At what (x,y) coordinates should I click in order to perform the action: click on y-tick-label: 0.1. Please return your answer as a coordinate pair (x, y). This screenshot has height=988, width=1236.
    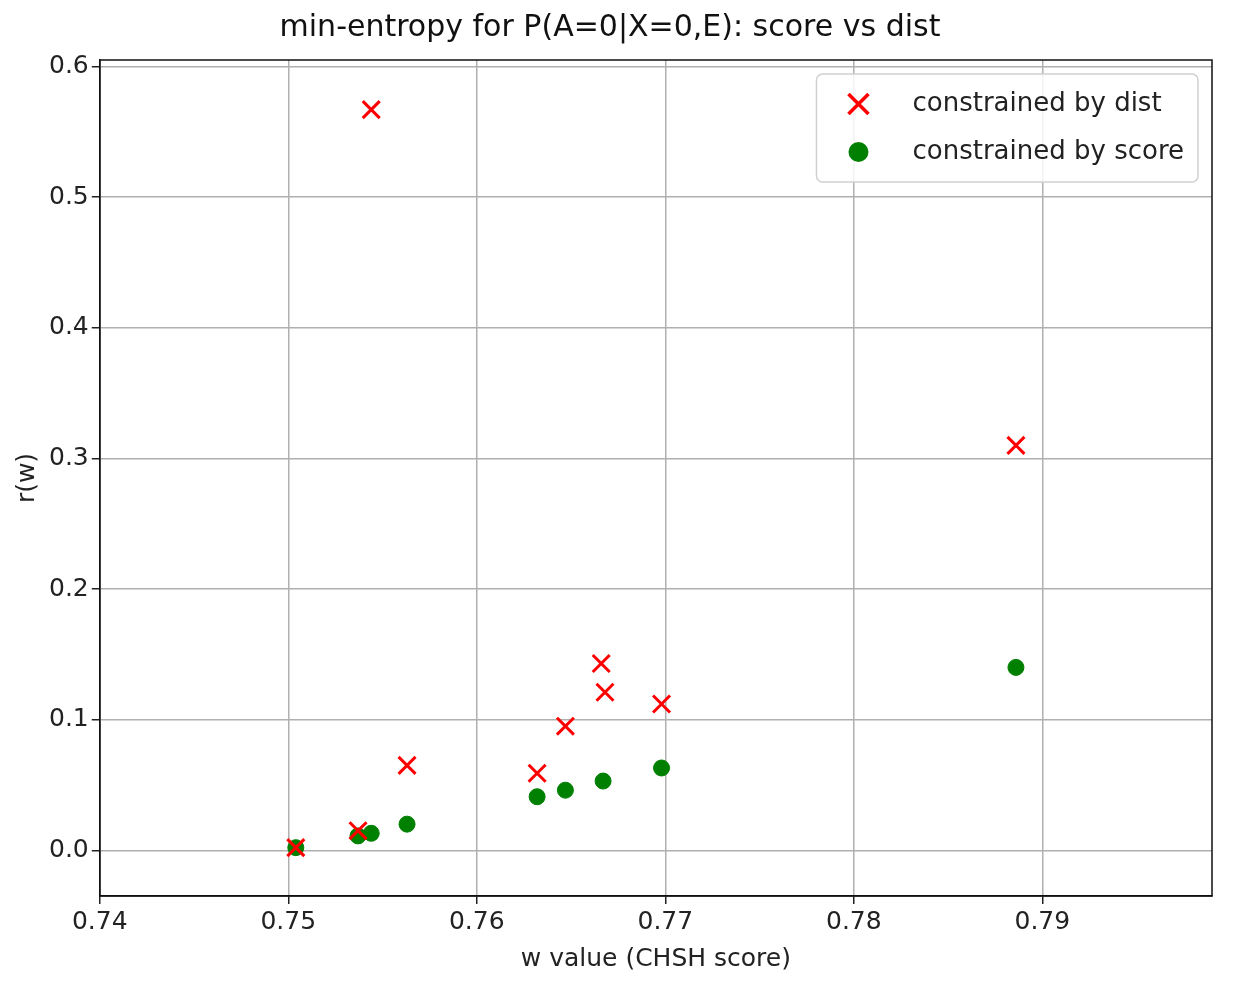
    Looking at the image, I should click on (68, 718).